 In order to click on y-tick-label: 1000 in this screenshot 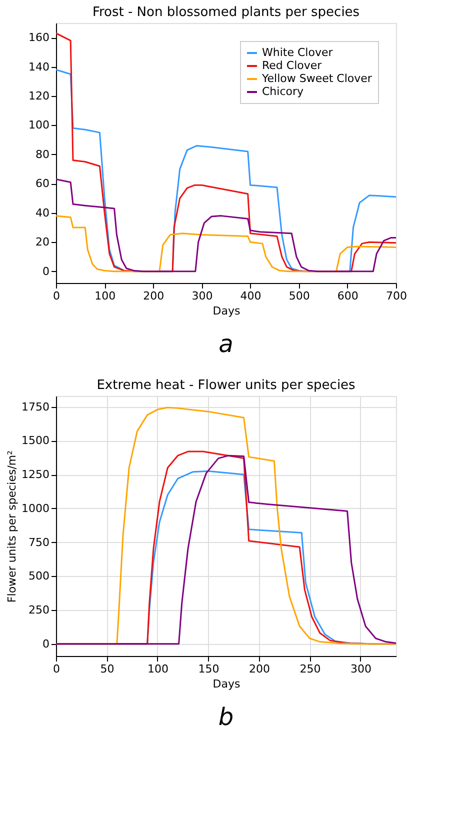, I will do `click(36, 508)`.